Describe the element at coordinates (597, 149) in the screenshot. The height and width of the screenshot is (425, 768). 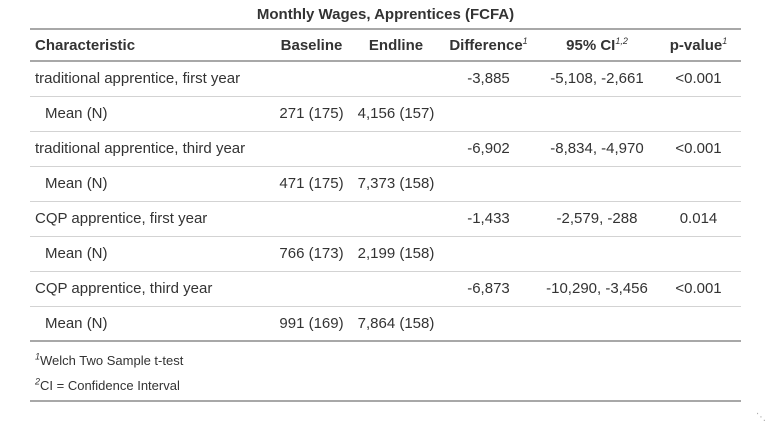
I see `cell-ci: -8,834, -4,970` at that location.